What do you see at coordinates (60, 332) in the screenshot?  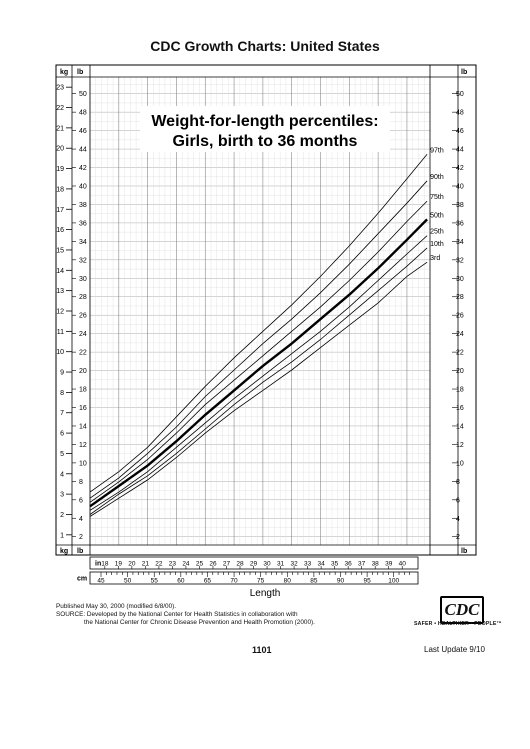 I see `kg-tick-label: 11` at bounding box center [60, 332].